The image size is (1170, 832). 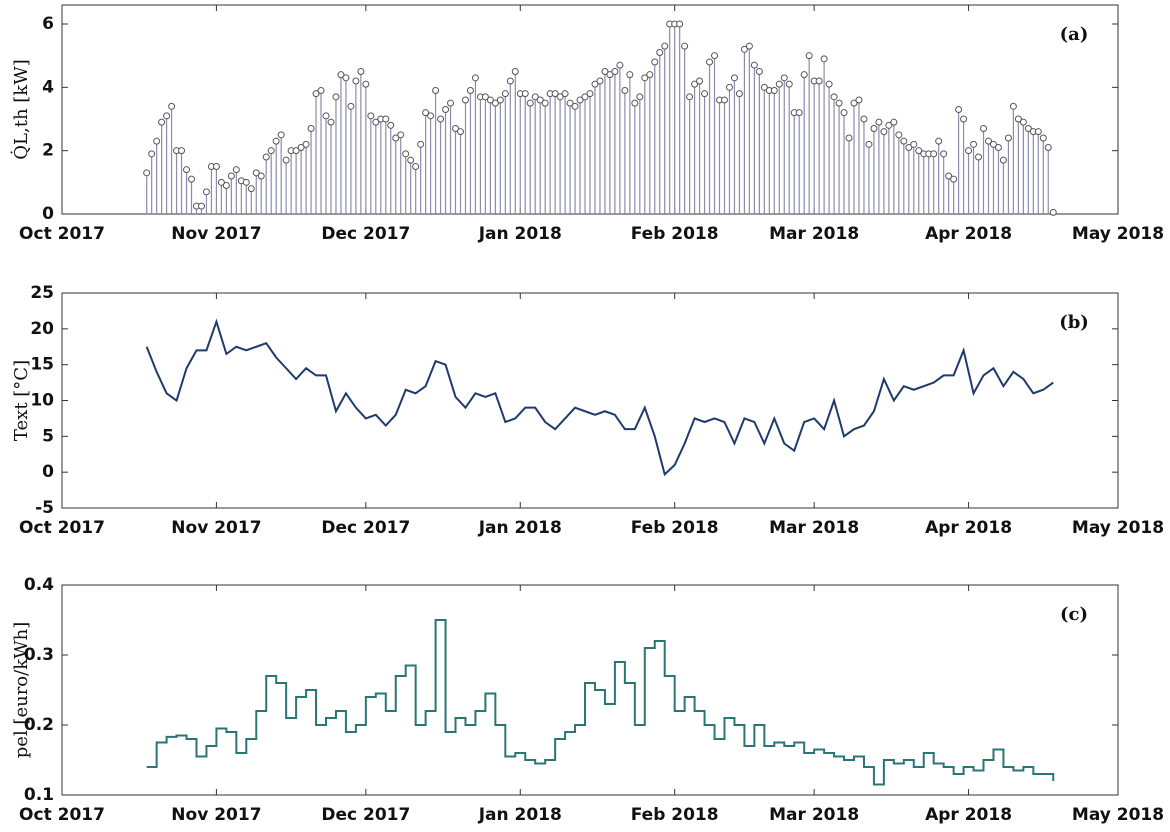 I want to click on panel-annotation: (b), so click(x=1074, y=322).